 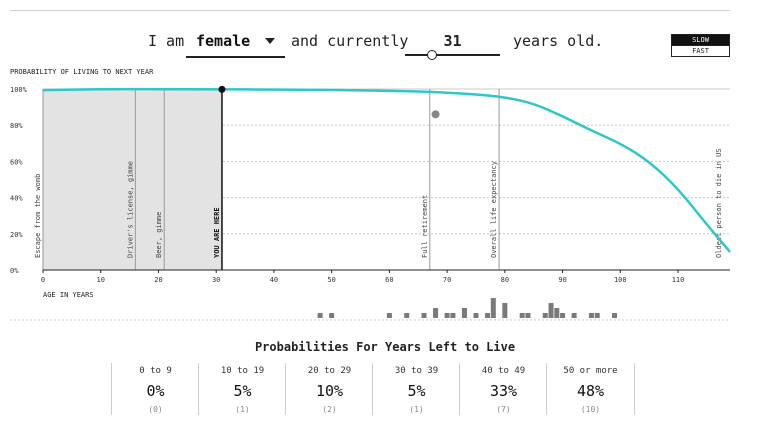 What do you see at coordinates (223, 41) in the screenshot?
I see `gender-value: female` at bounding box center [223, 41].